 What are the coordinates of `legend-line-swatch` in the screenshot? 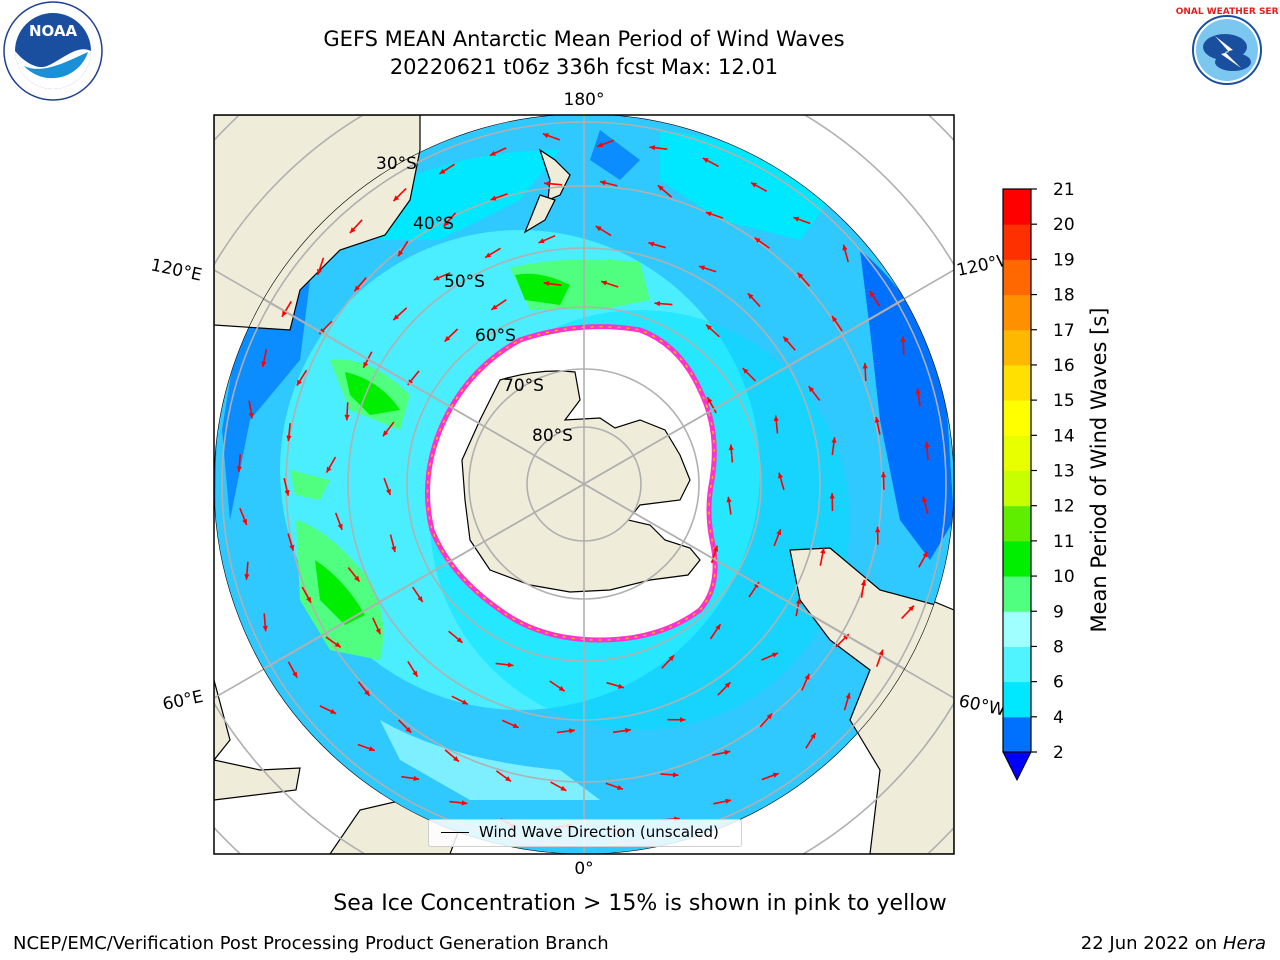 It's located at (455, 832).